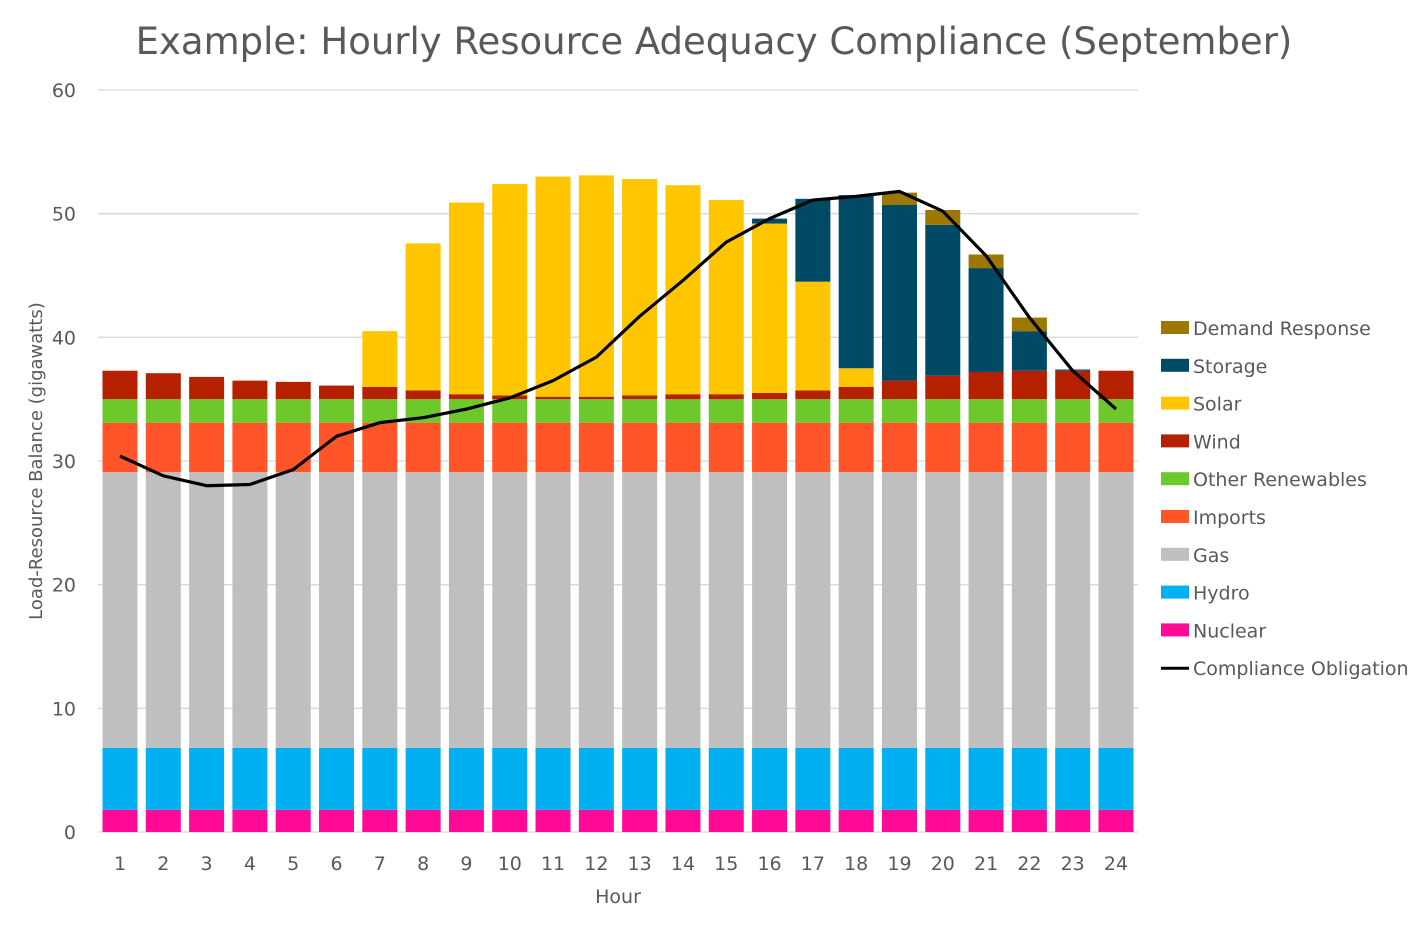 This screenshot has width=1428, height=934. What do you see at coordinates (1217, 442) in the screenshot?
I see `legend-label: Wind` at bounding box center [1217, 442].